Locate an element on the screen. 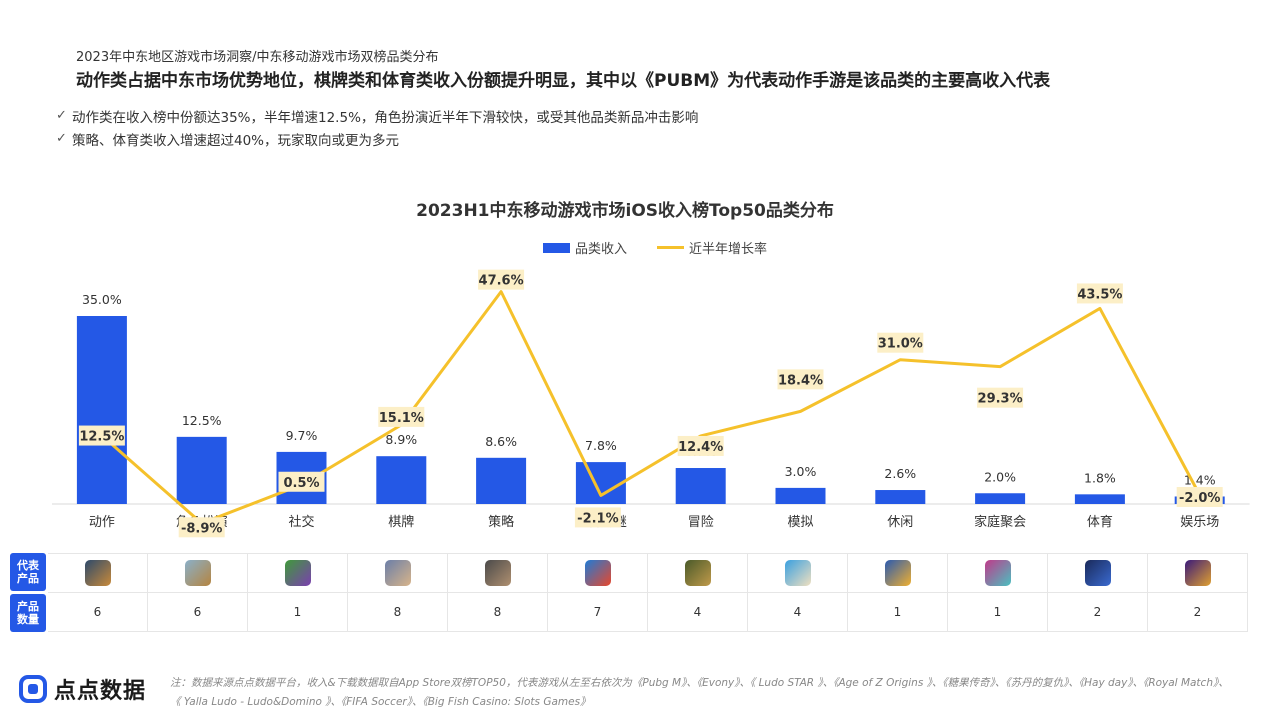 This screenshot has height=720, width=1280. lost-epic-icon is located at coordinates (697, 573).